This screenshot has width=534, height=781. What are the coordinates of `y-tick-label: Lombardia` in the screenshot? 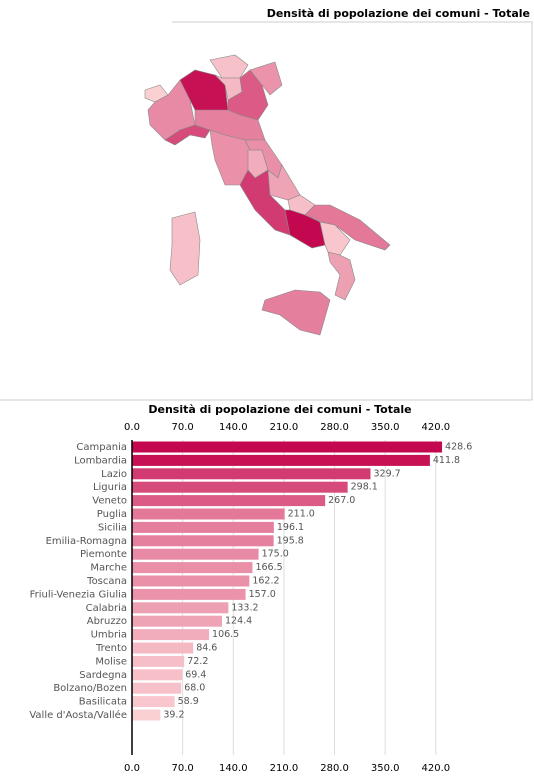 It's located at (100, 460).